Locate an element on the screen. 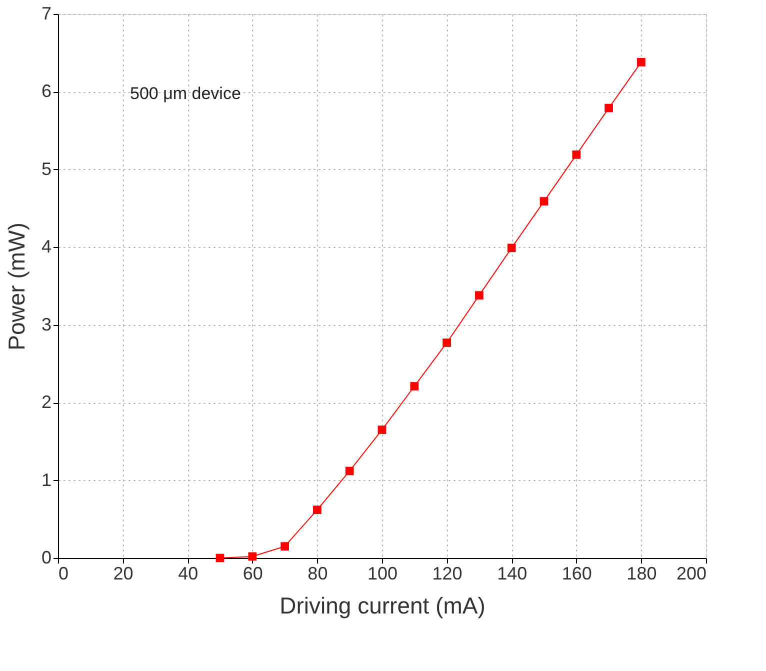  x-axis-title: Driving current (mA) is located at coordinates (383, 605).